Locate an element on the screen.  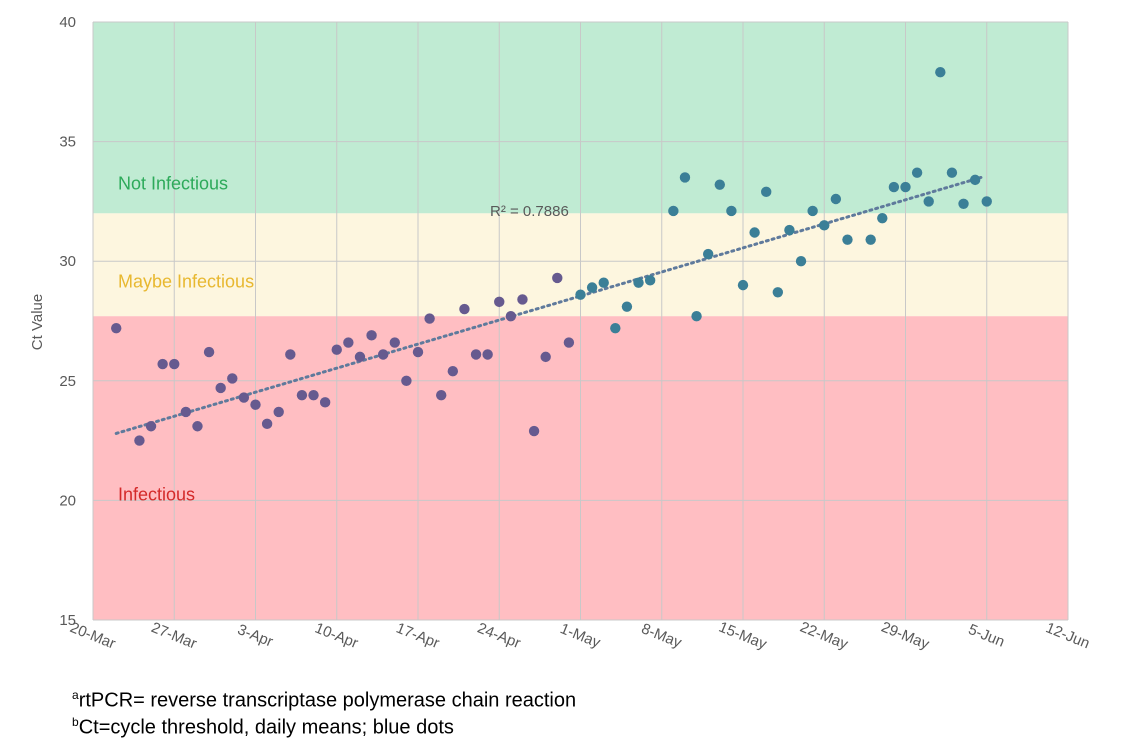
x-tick-label-7: 8-May is located at coordinates (661, 636).